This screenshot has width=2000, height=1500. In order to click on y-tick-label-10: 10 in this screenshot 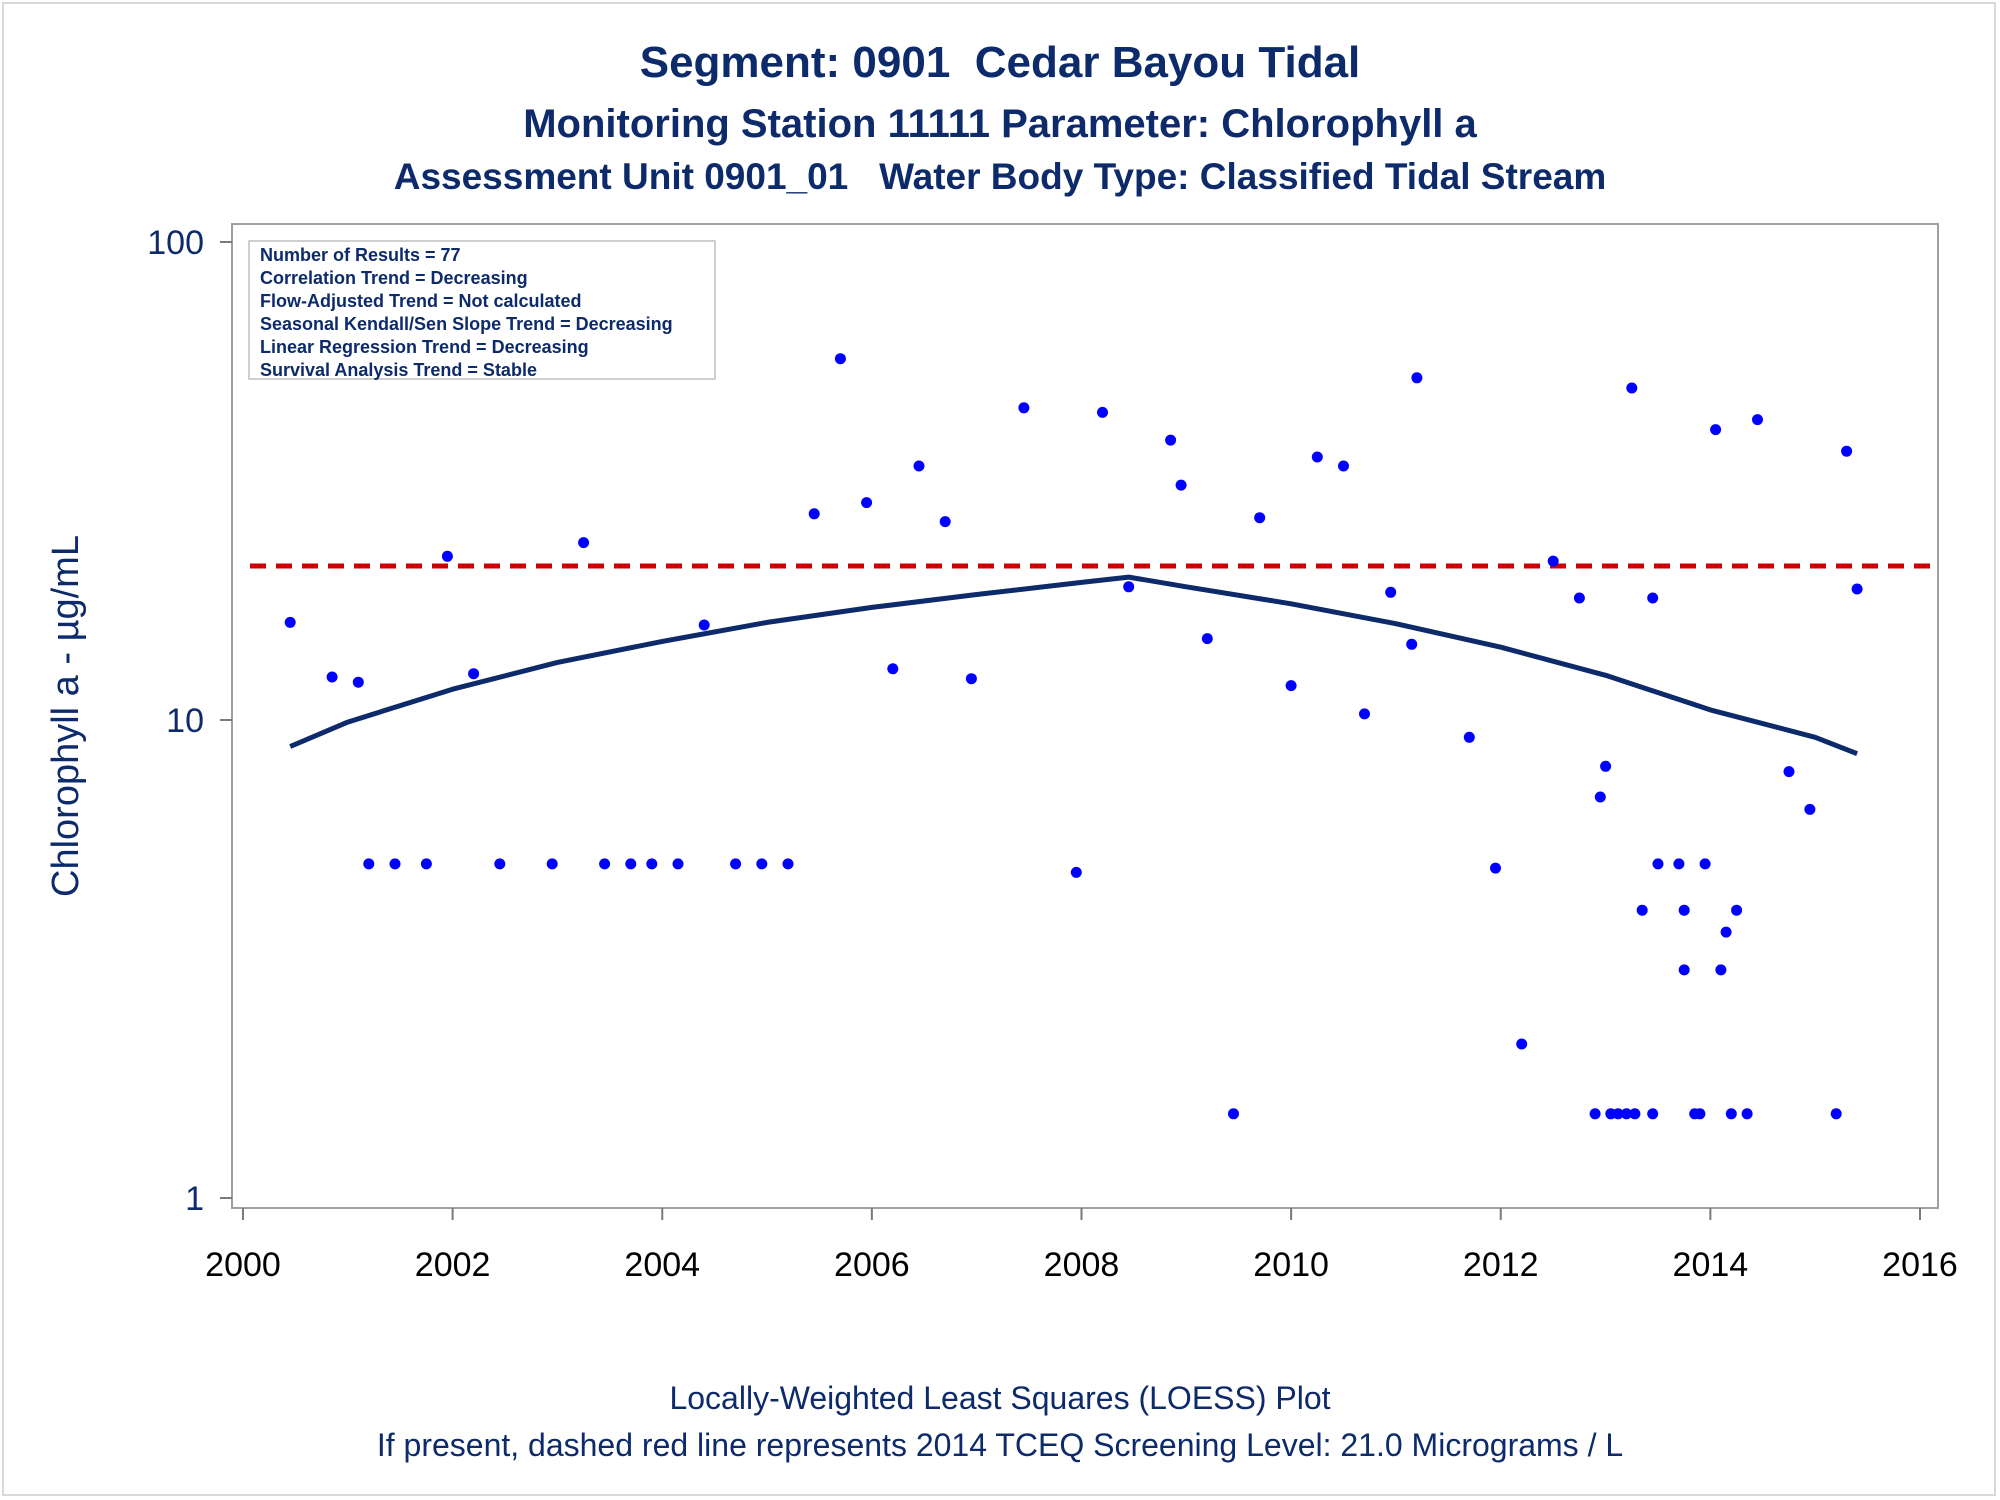, I will do `click(185, 721)`.